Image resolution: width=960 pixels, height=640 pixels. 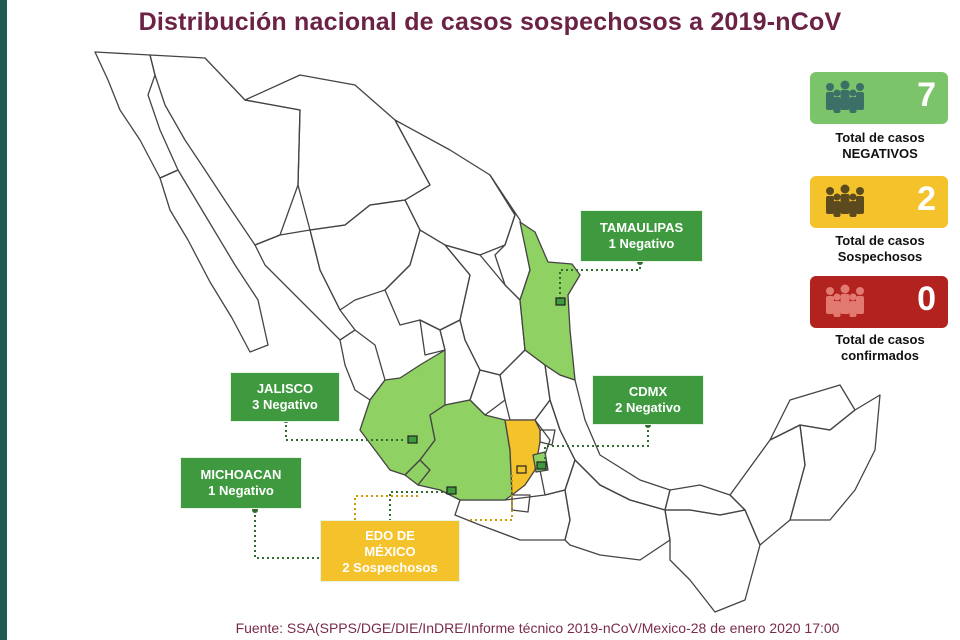 What do you see at coordinates (880, 256) in the screenshot?
I see `stat-suspect-label-line2: Sospechosos` at bounding box center [880, 256].